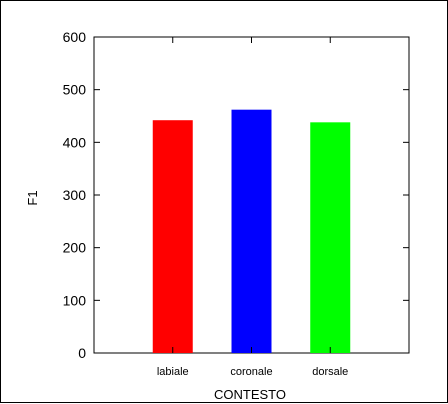 Image resolution: width=448 pixels, height=404 pixels. I want to click on bar-coronale, so click(251, 231).